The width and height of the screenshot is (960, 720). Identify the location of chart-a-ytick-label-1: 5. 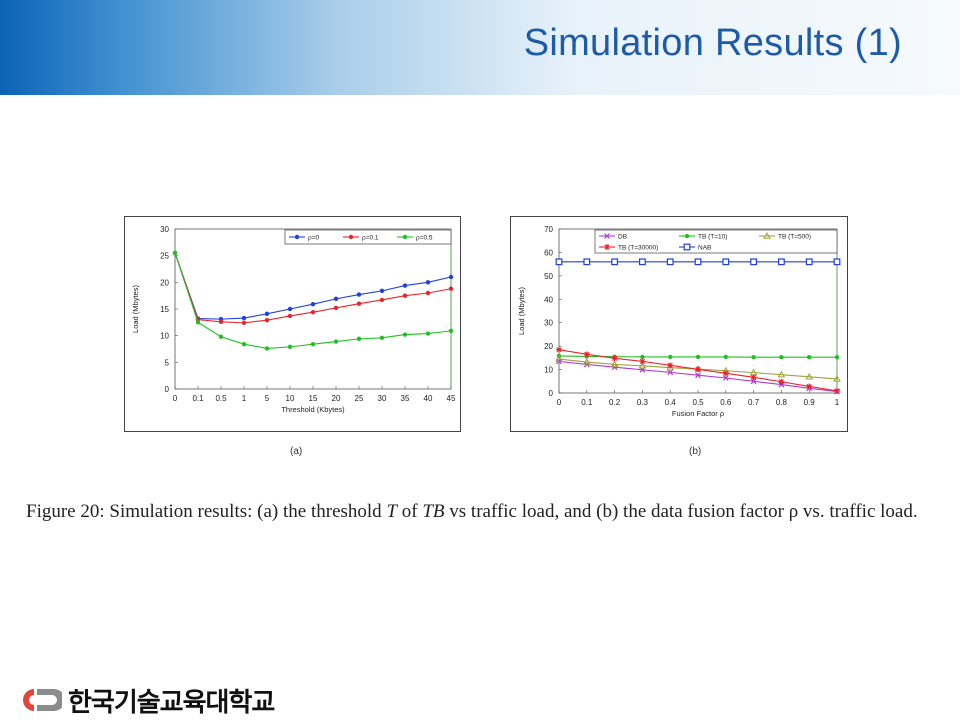
(167, 362).